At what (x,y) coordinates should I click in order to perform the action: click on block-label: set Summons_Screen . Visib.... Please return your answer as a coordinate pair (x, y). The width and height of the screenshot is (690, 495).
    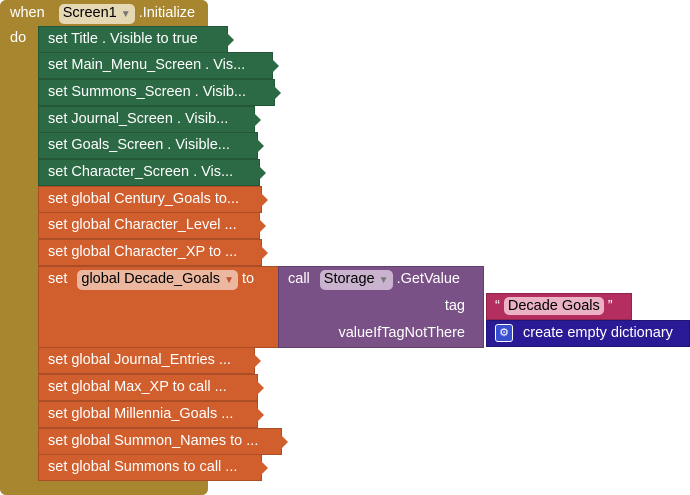
    Looking at the image, I should click on (147, 92).